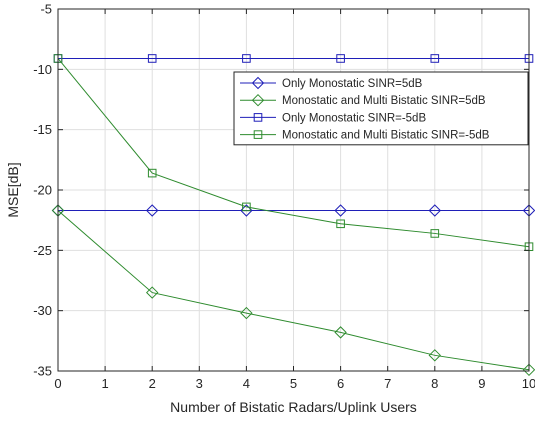 The image size is (535, 421). I want to click on legend-label: Only Monostatic SINR=-5dB, so click(354, 118).